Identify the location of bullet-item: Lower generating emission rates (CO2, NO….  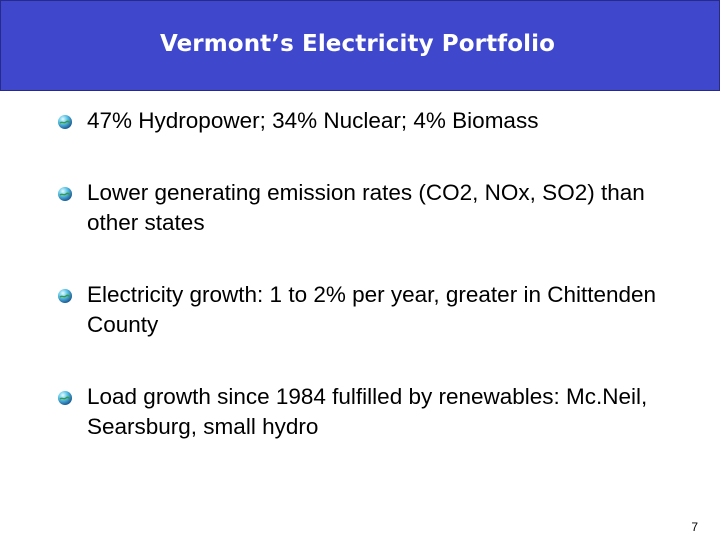
(377, 208).